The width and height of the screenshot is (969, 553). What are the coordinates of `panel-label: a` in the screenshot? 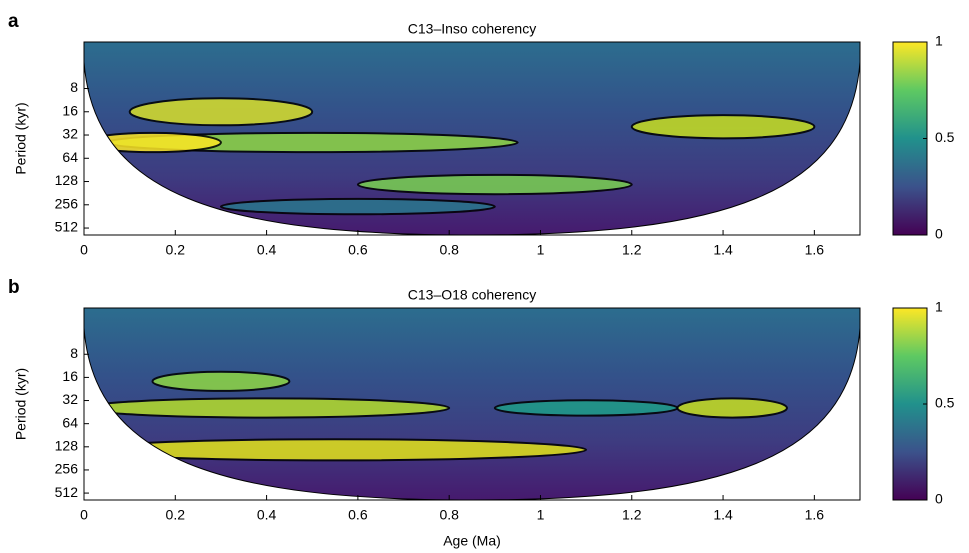 It's located at (13, 21).